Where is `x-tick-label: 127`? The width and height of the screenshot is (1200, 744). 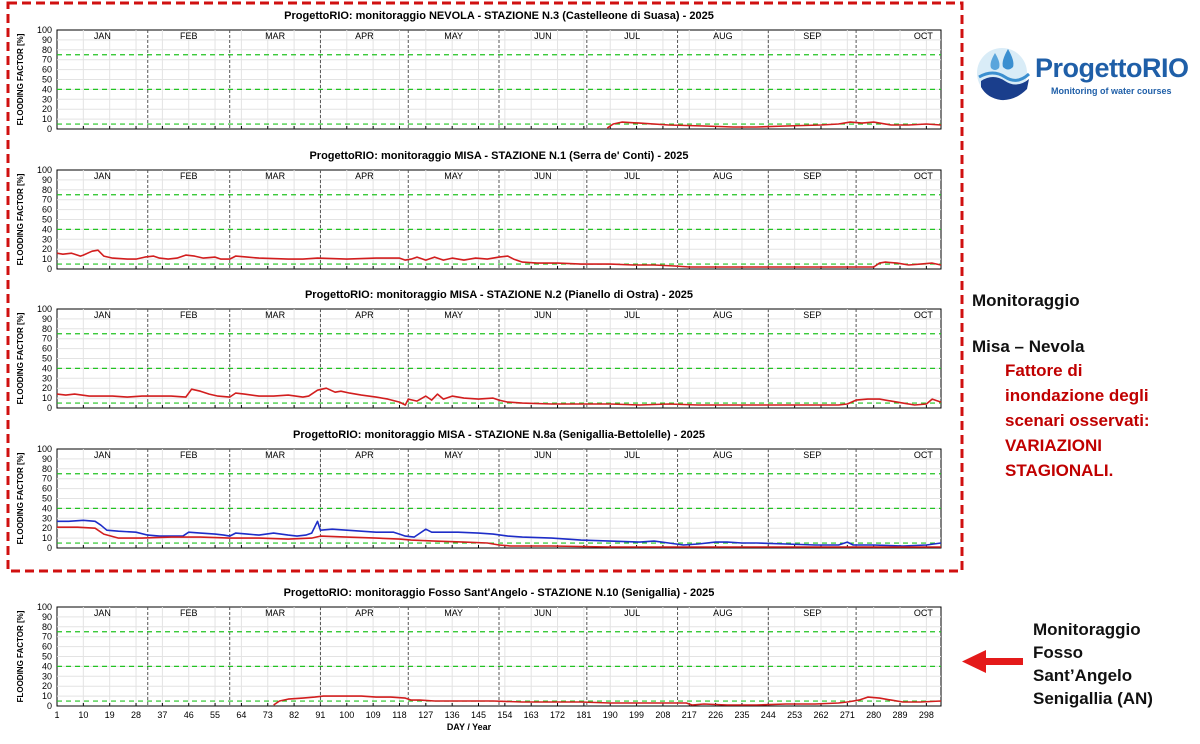 x-tick-label: 127 is located at coordinates (425, 715).